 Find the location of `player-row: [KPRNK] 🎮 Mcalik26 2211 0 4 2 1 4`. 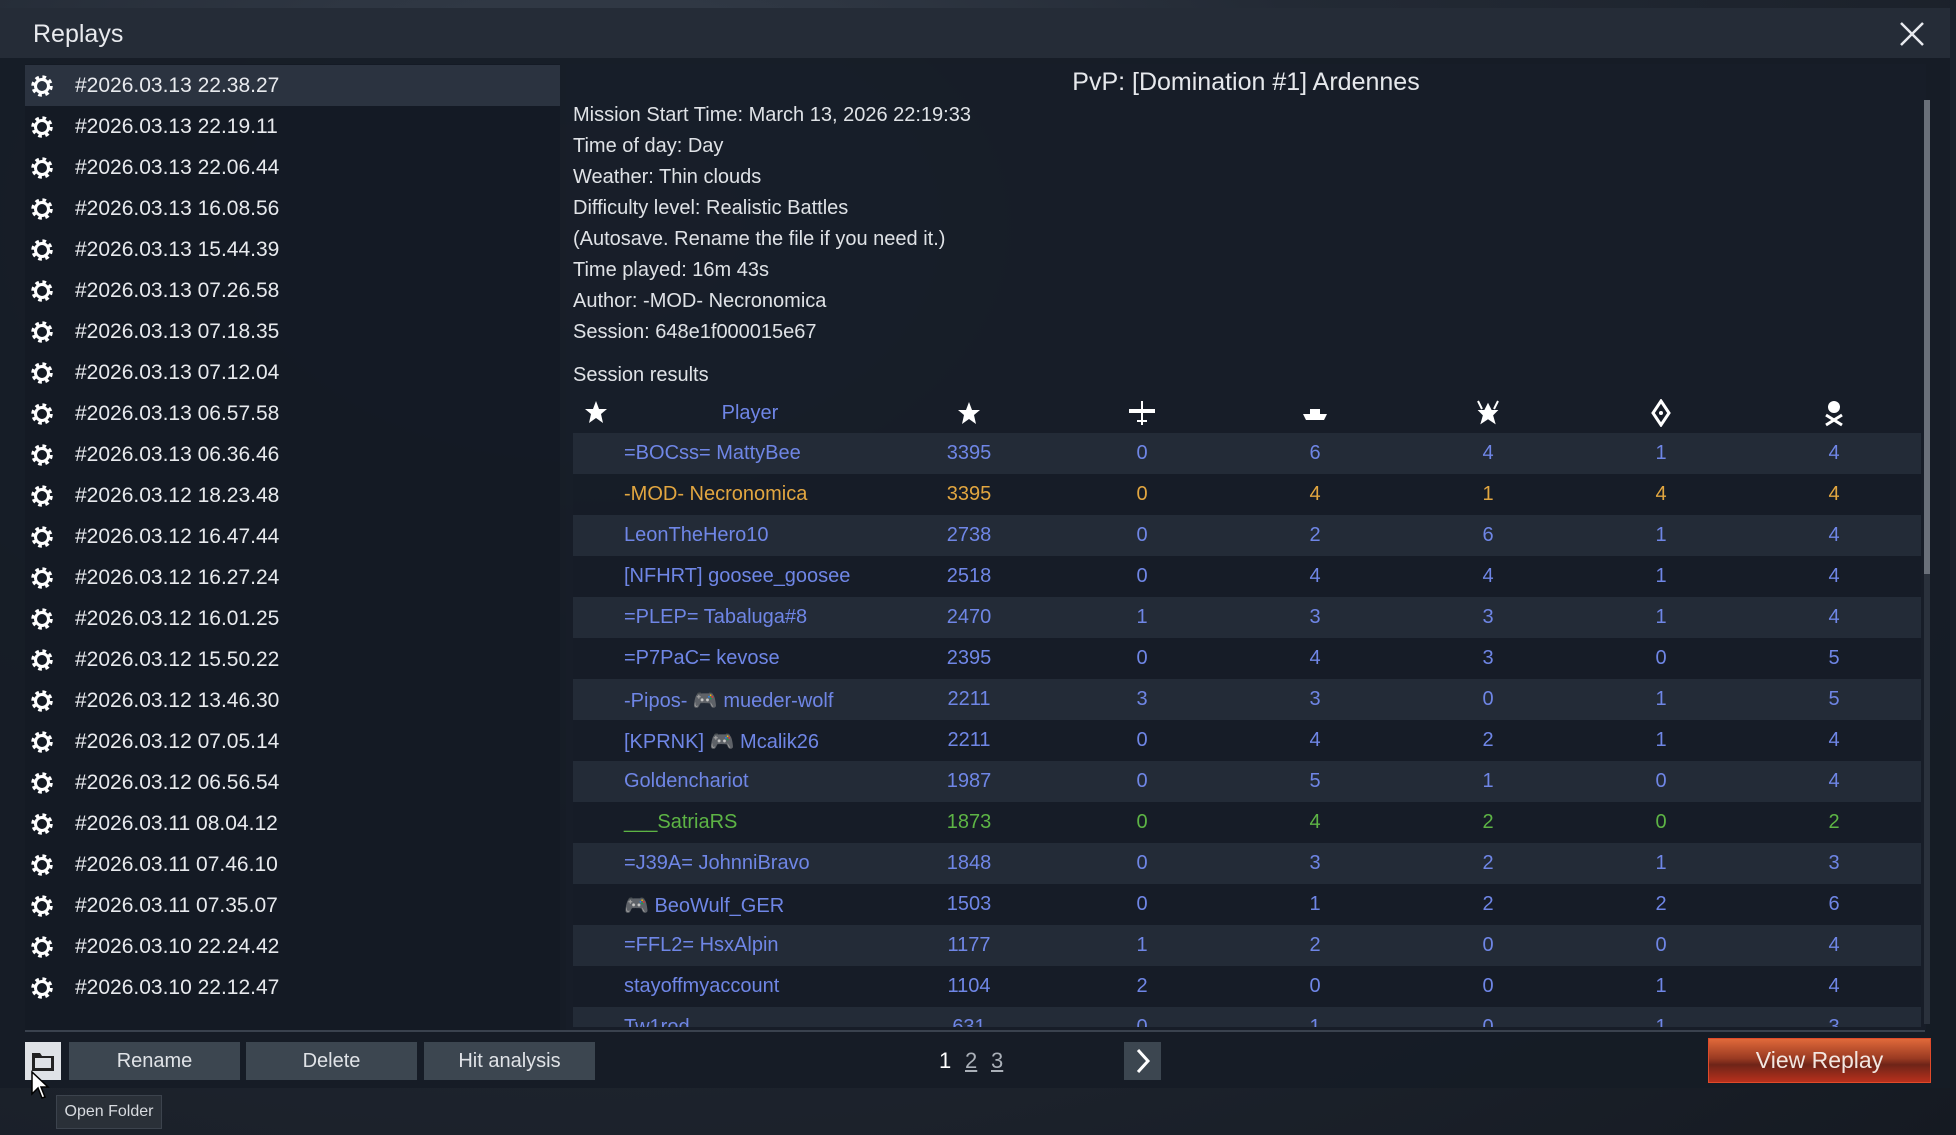

player-row: [KPRNK] 🎮 Mcalik26 2211 0 4 2 1 4 is located at coordinates (1247, 740).